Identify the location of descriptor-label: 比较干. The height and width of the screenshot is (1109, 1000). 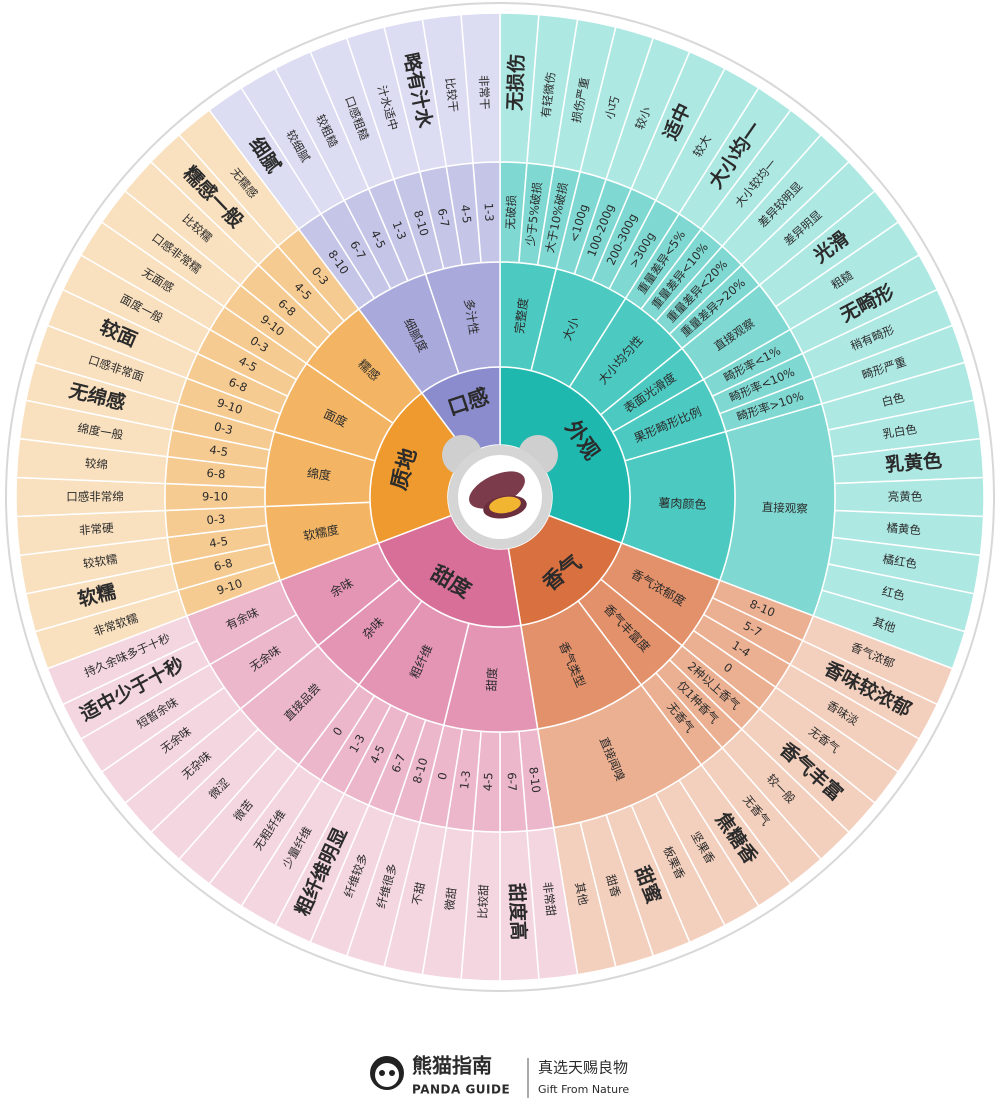
(452, 95).